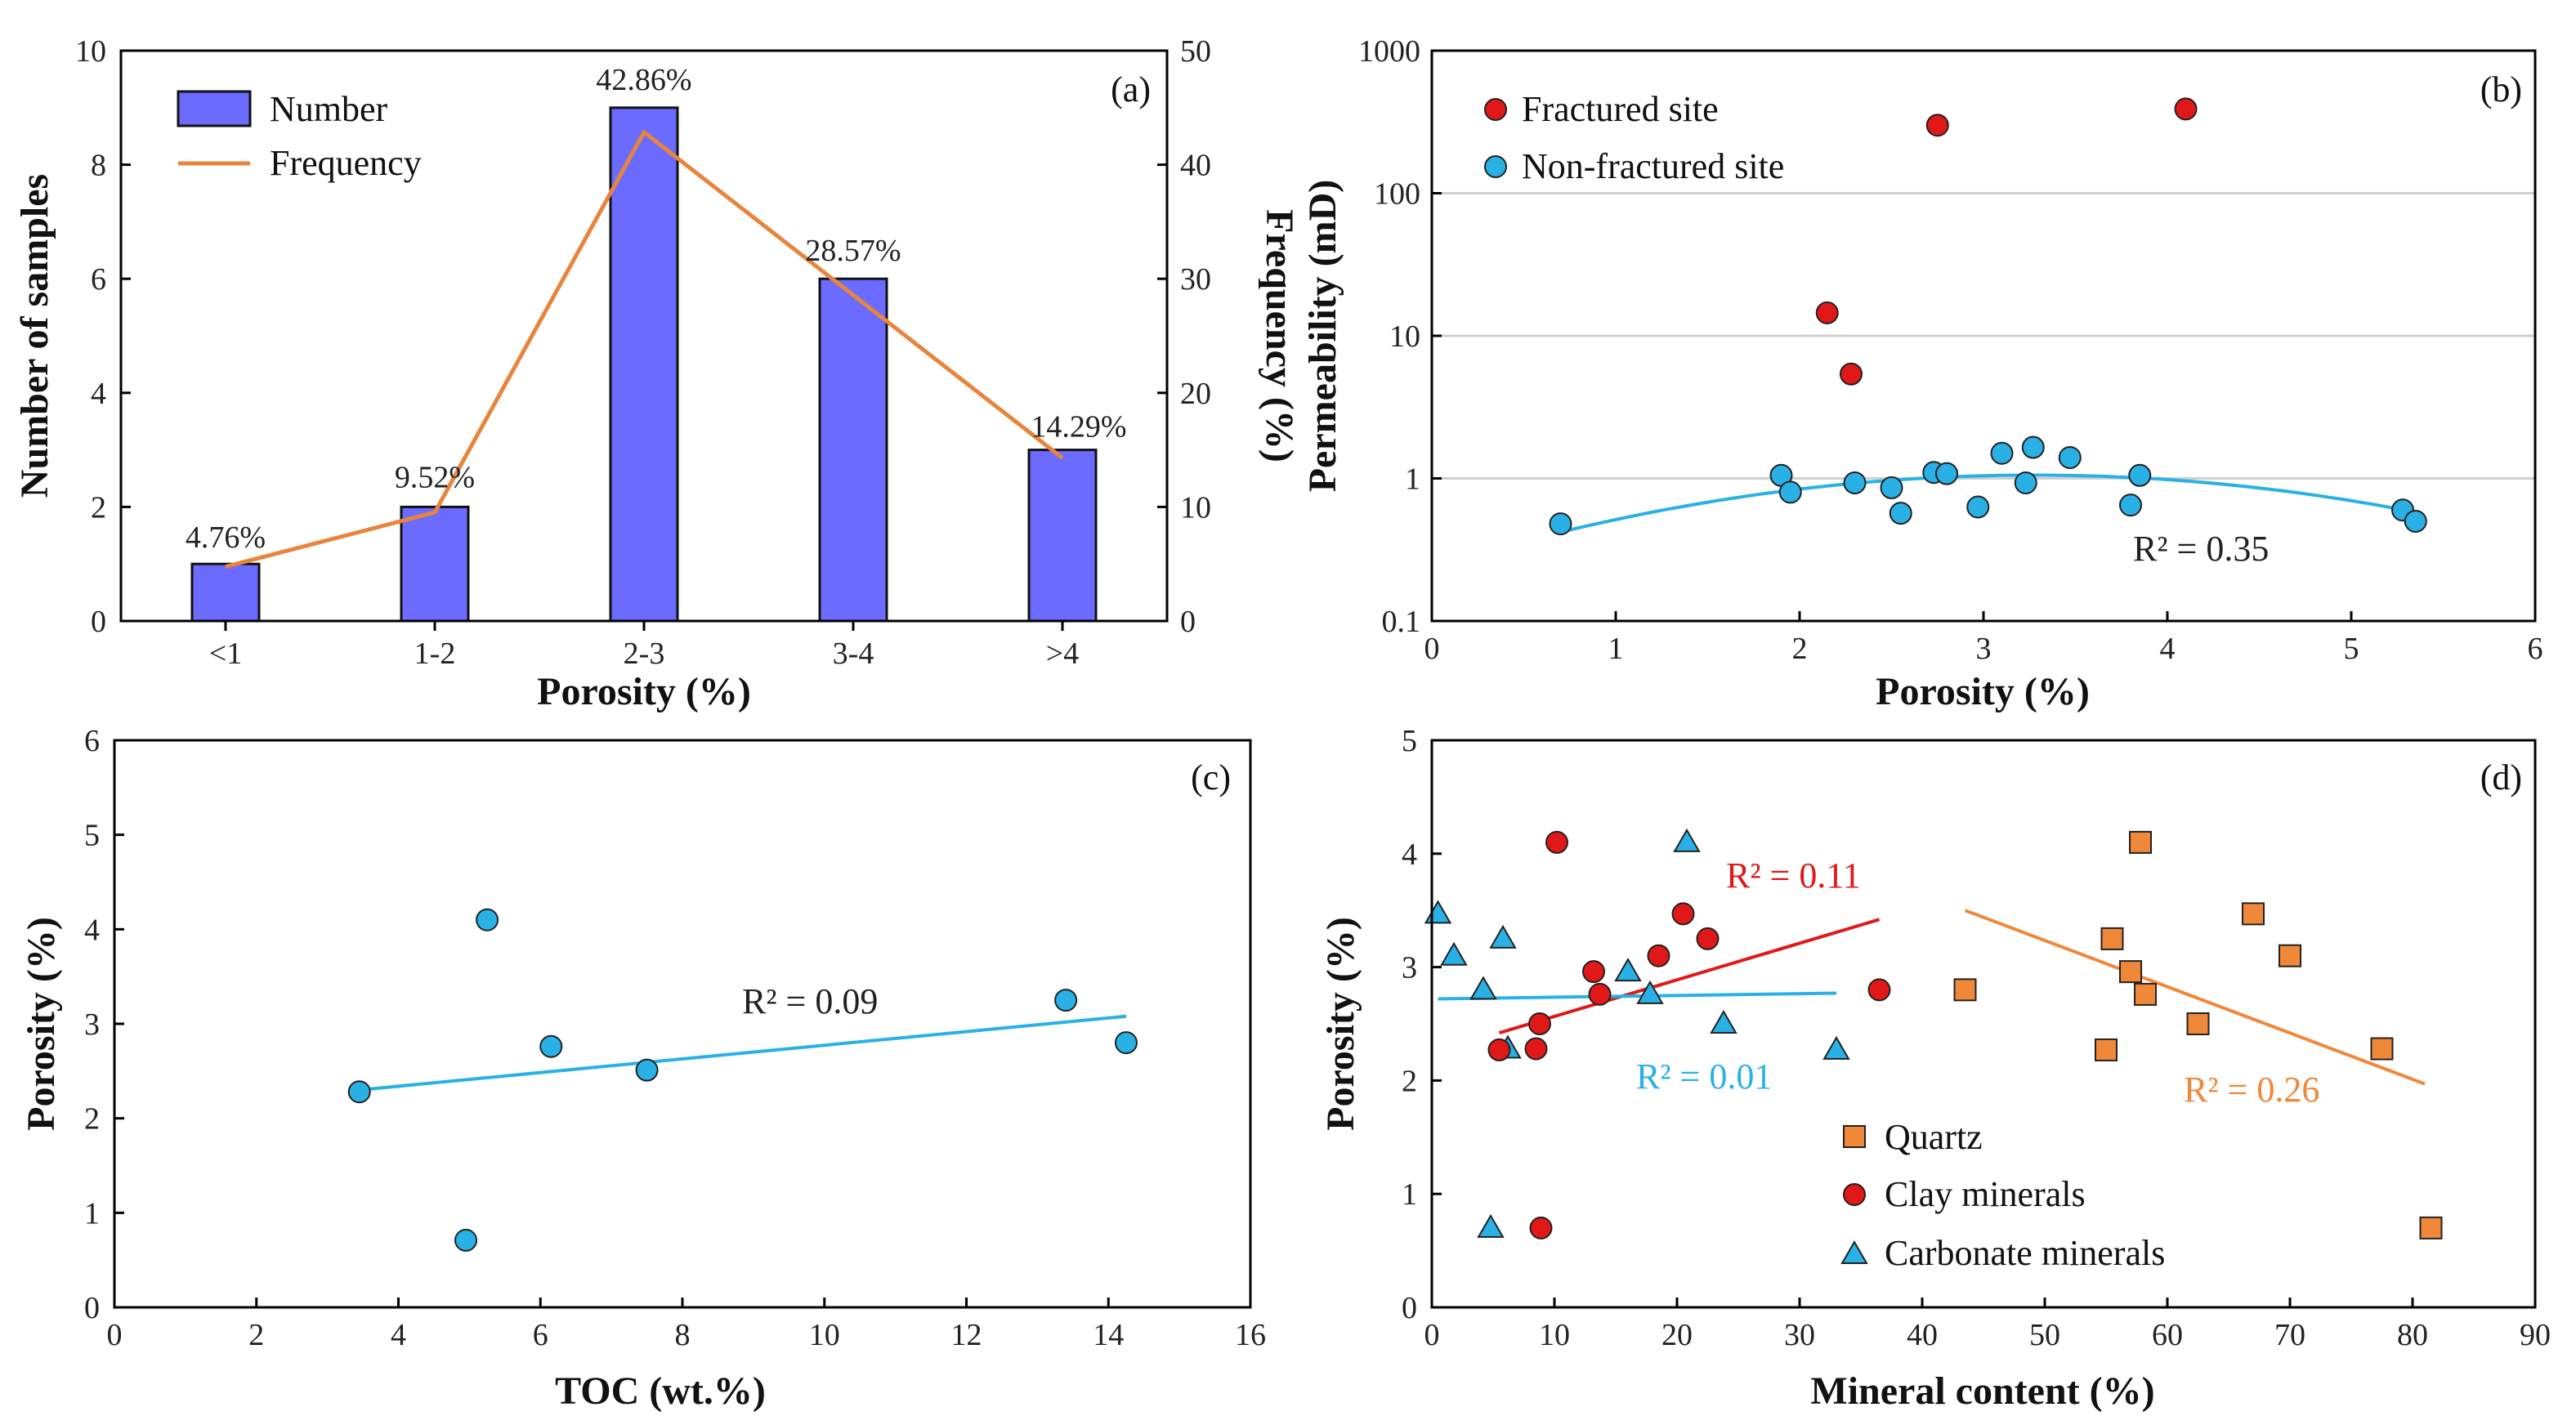 The image size is (2576, 1425). Describe the element at coordinates (2412, 1335) in the screenshot. I see `x-tick-label: 80` at that location.